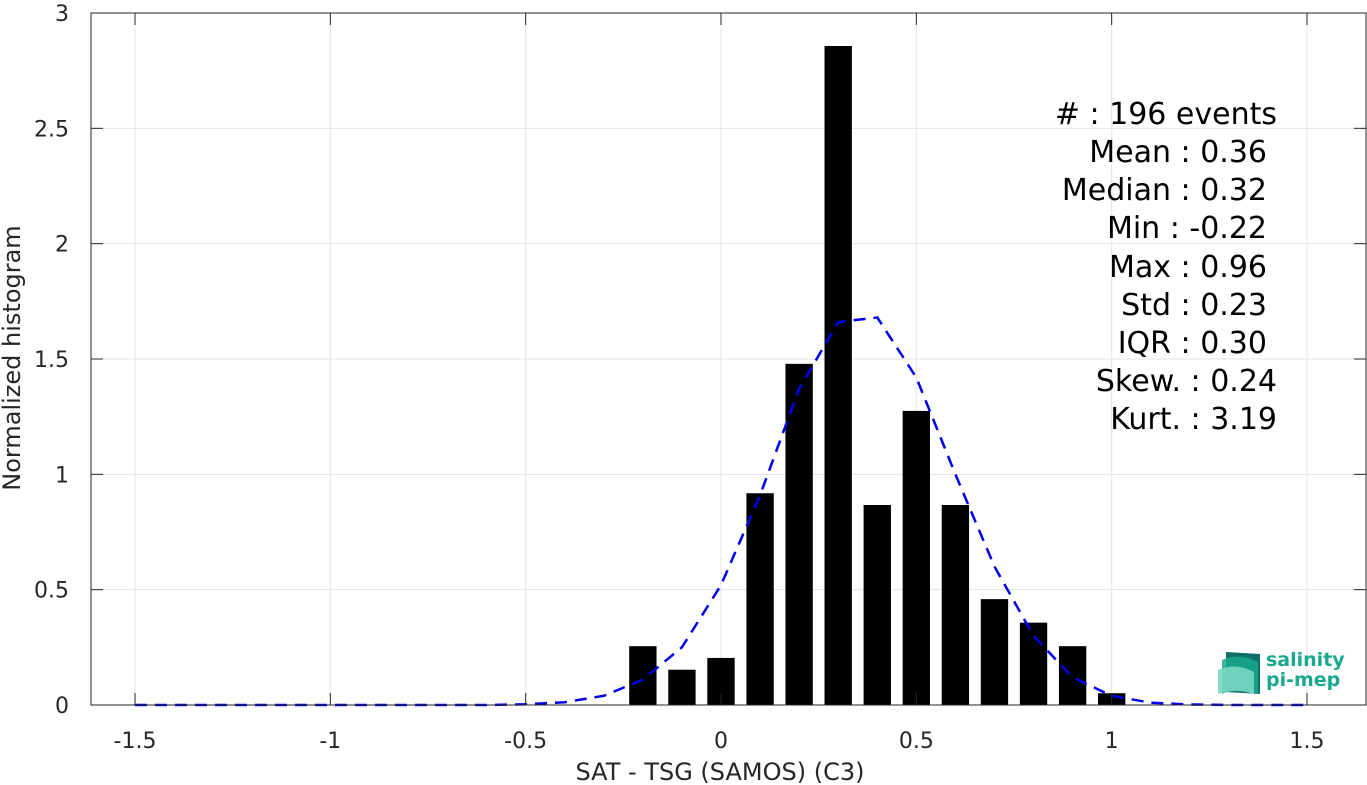 The width and height of the screenshot is (1367, 785). Describe the element at coordinates (62, 245) in the screenshot. I see `y-tick-label: 2` at that location.